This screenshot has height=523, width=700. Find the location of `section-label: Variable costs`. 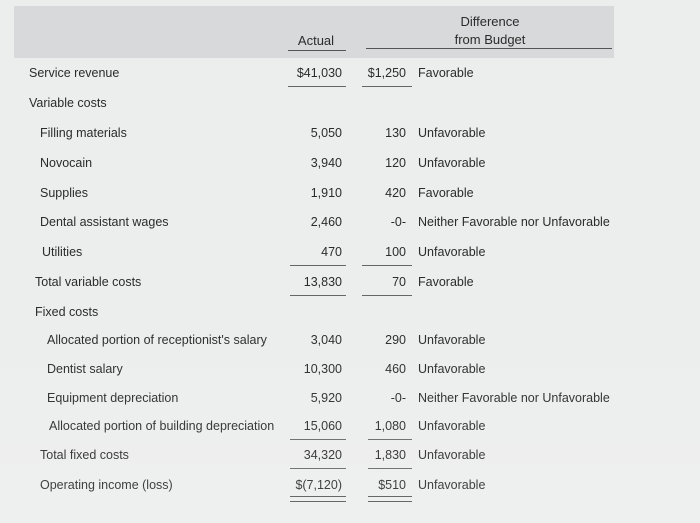

section-label: Variable costs is located at coordinates (68, 103).